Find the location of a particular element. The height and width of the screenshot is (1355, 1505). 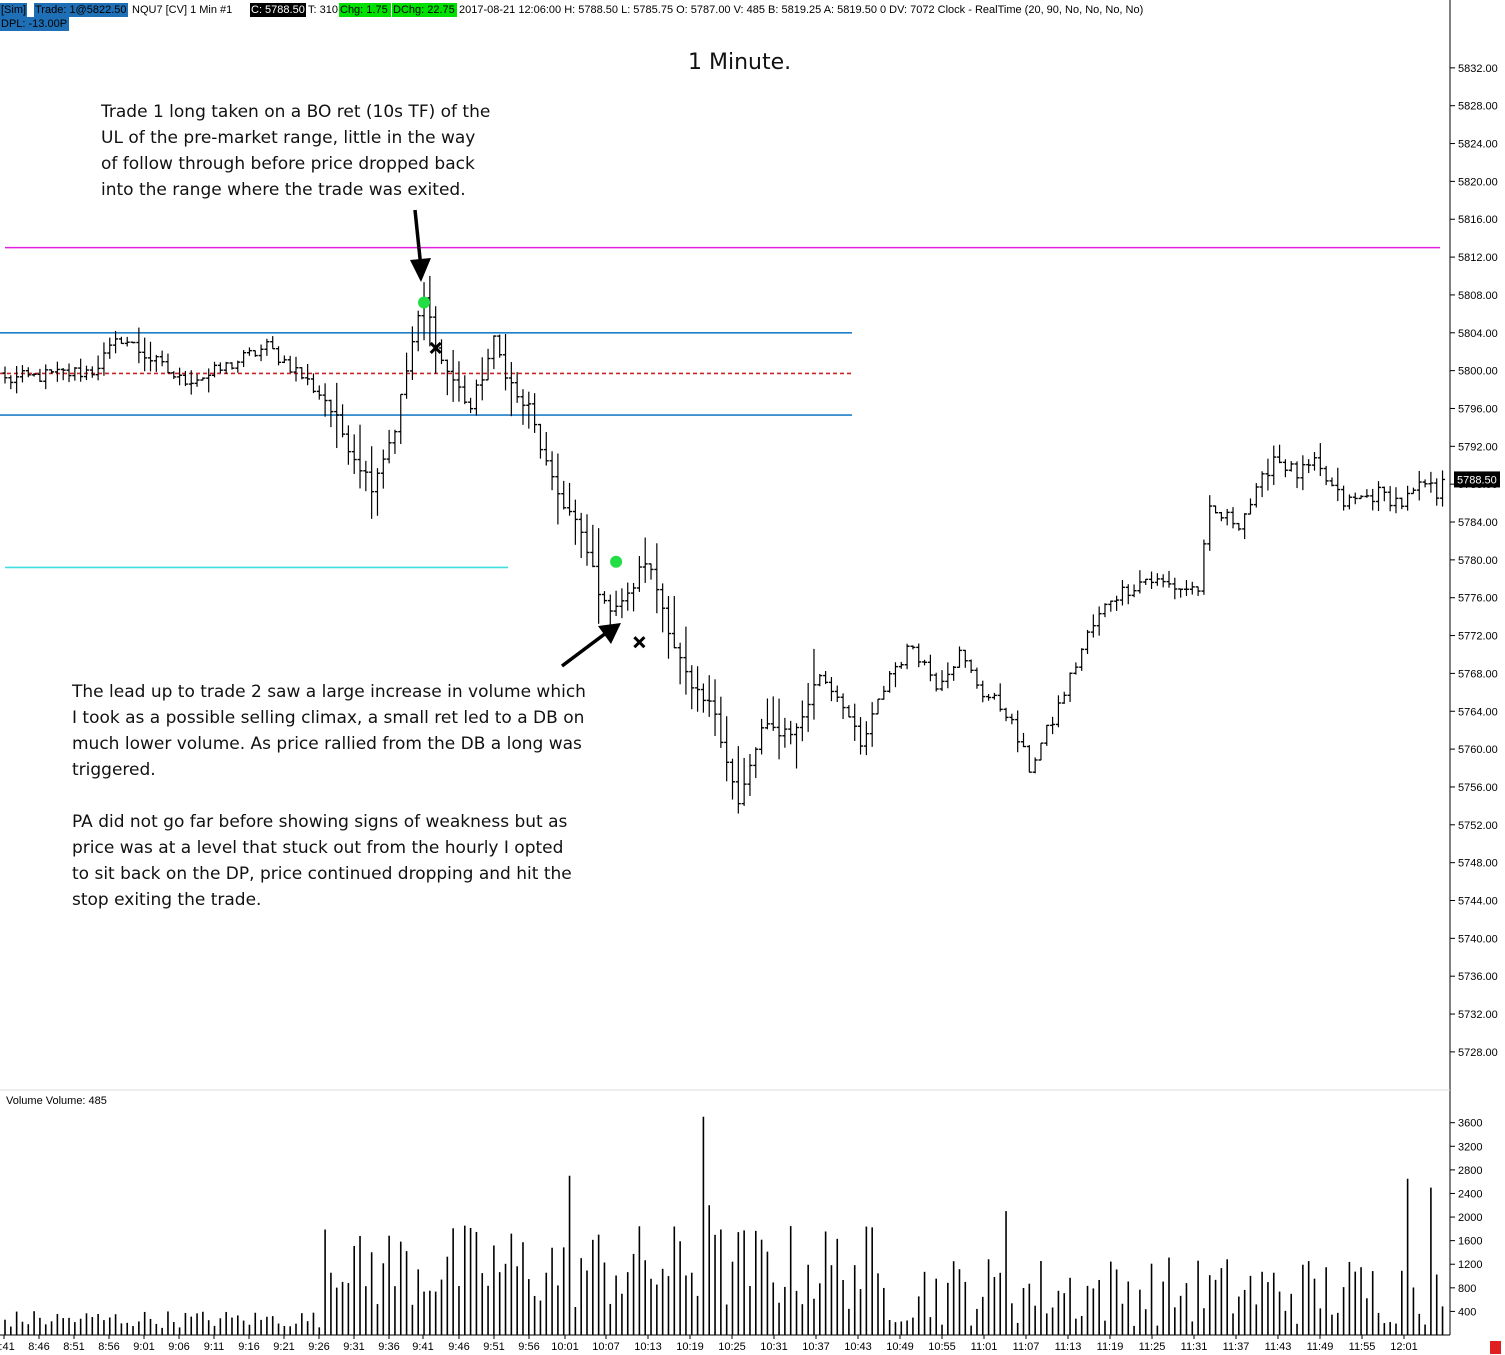

price-tick-label: 5744.00 is located at coordinates (1478, 901).